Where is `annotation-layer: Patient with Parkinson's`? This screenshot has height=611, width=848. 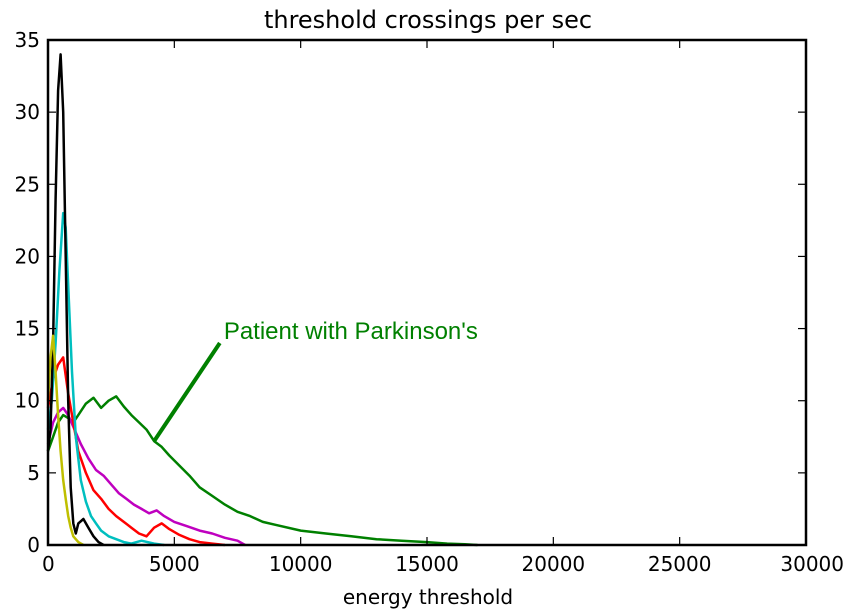
annotation-layer: Patient with Parkinson's is located at coordinates (315, 380).